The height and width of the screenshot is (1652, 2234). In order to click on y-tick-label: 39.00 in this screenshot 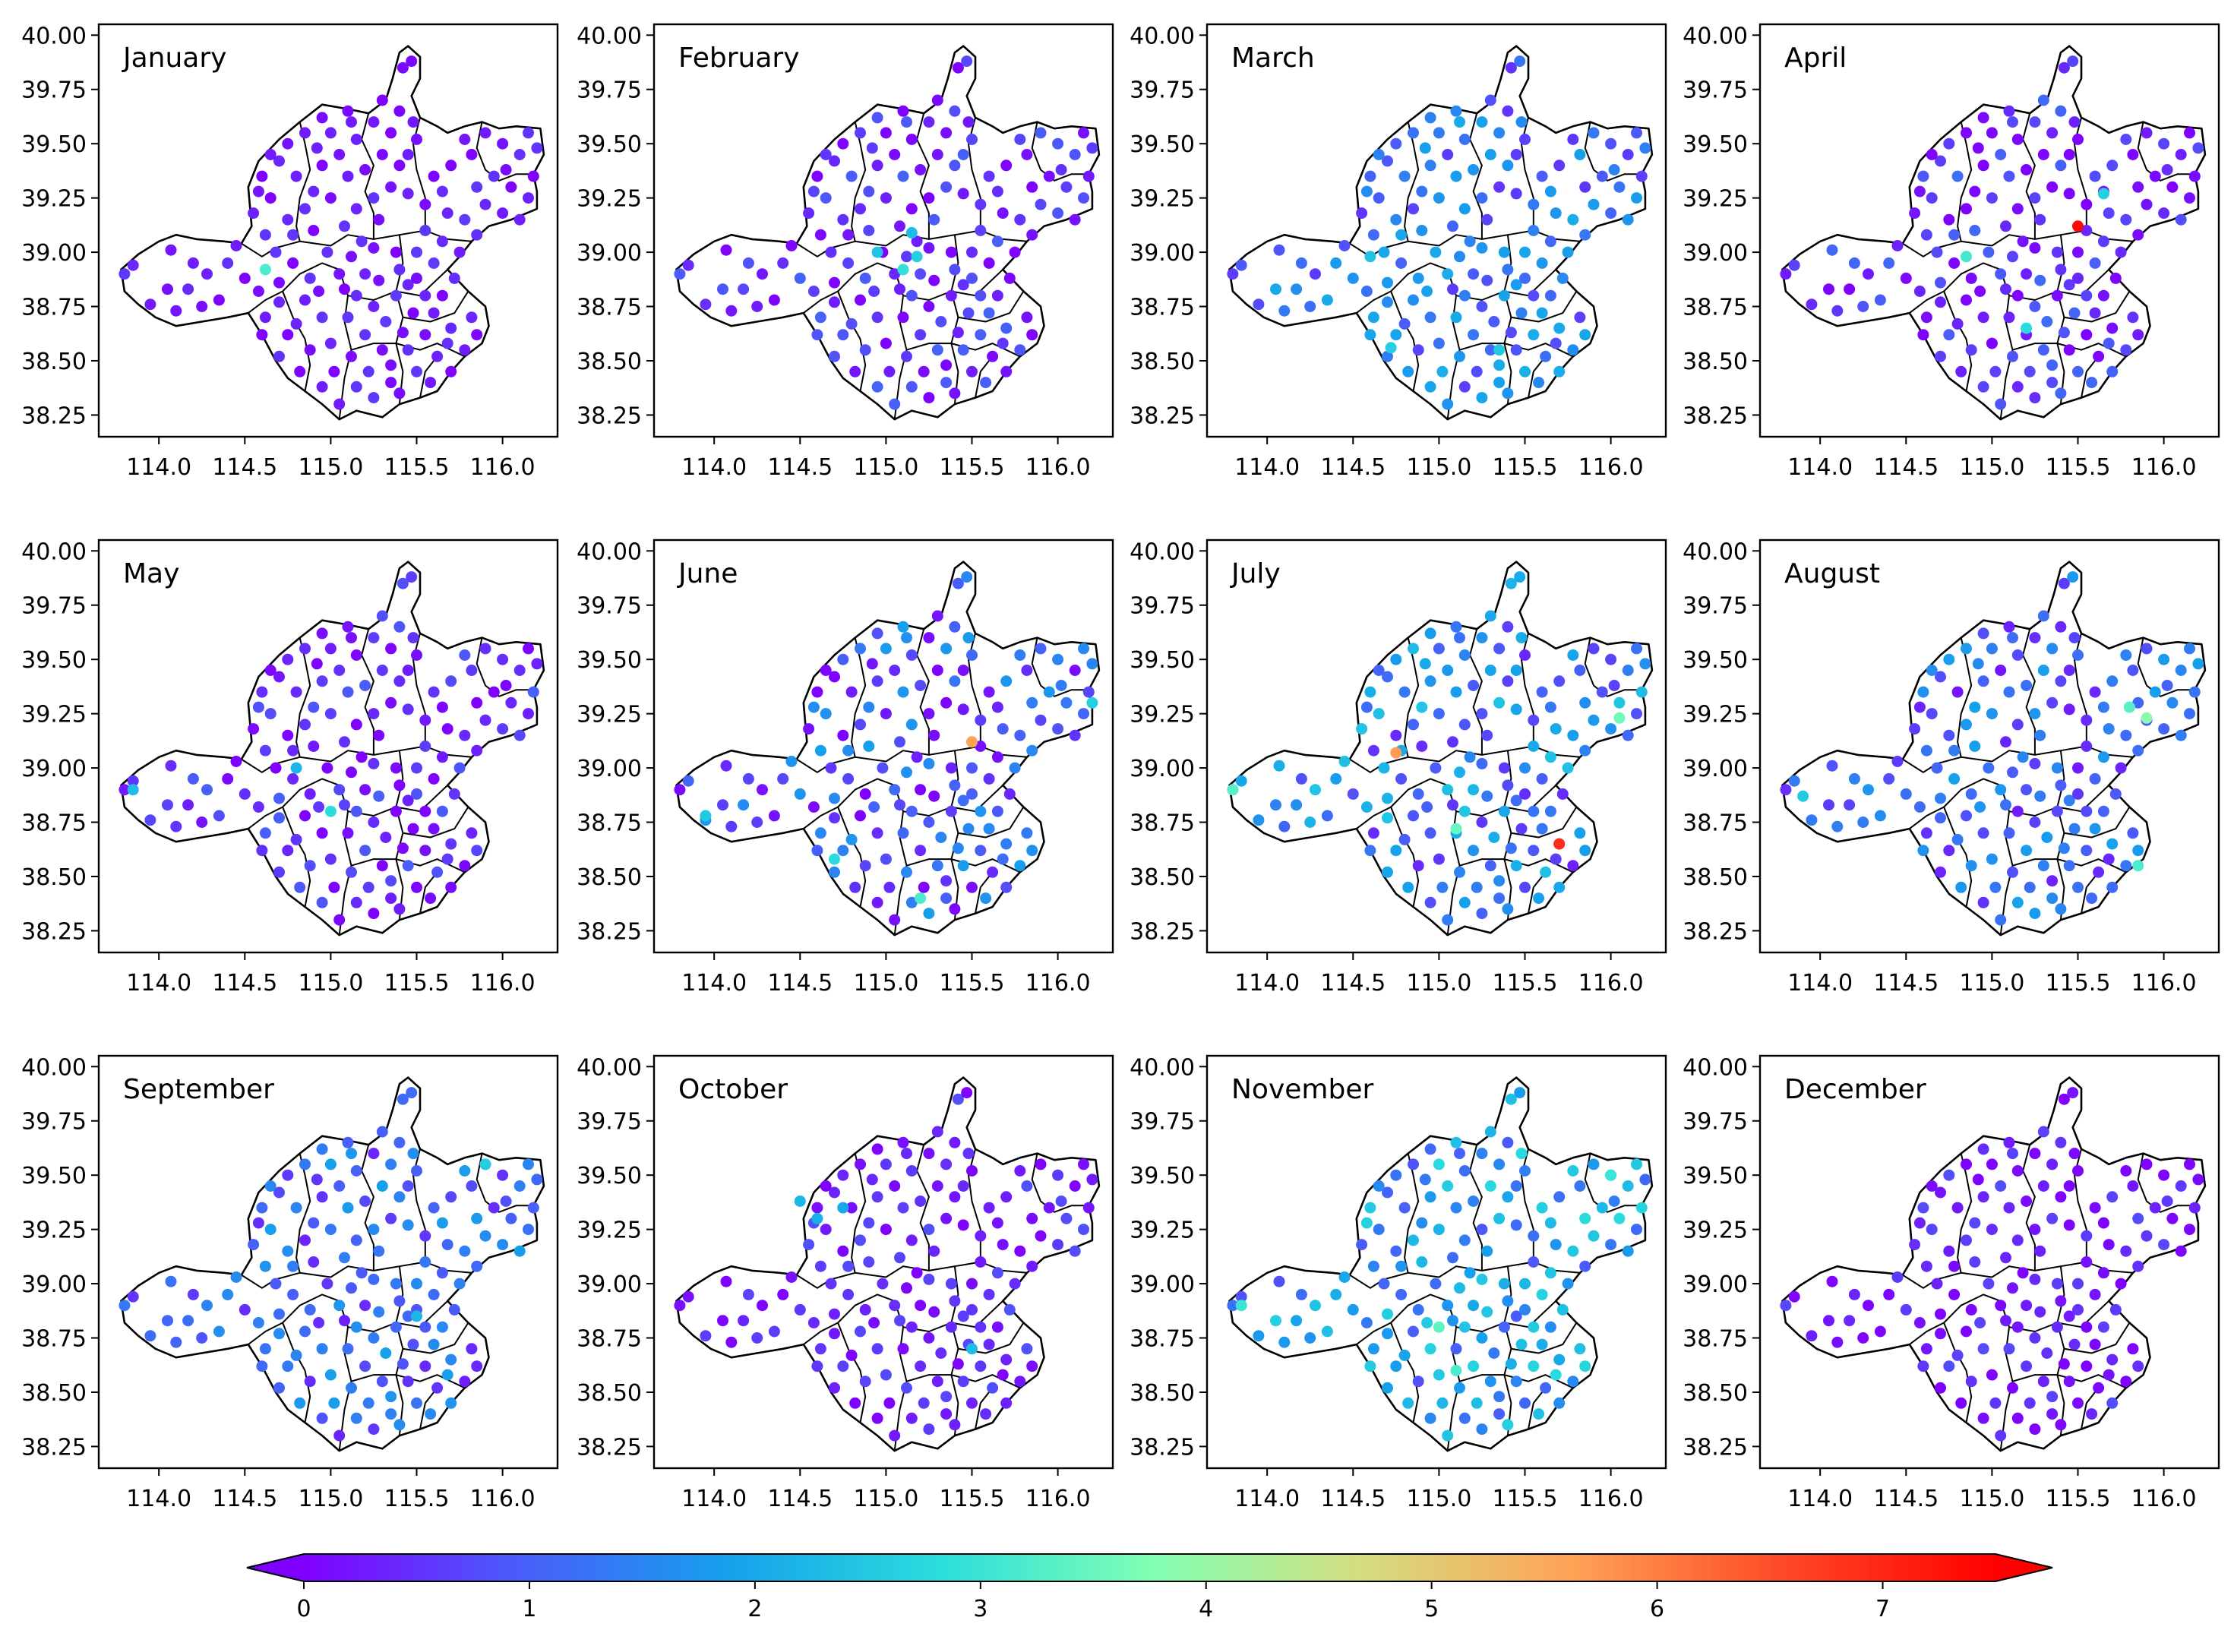, I will do `click(54, 1284)`.